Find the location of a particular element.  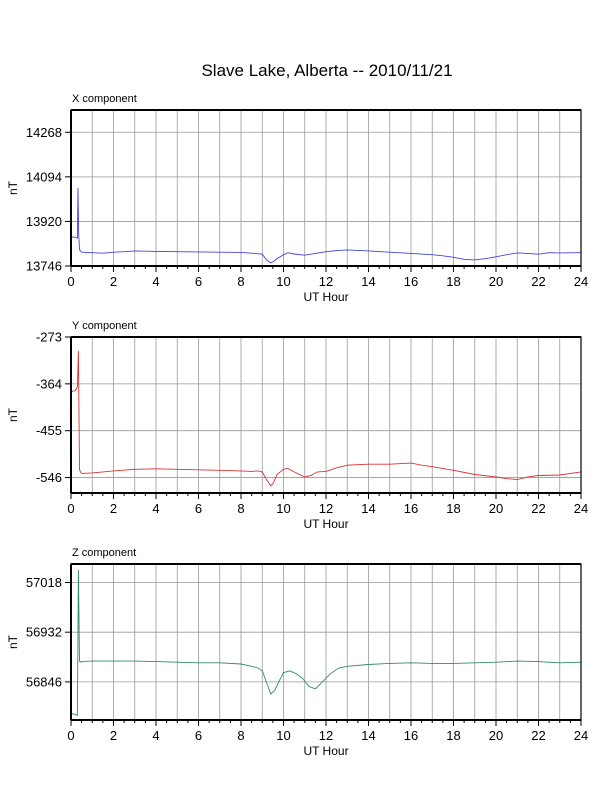

figure-title: Slave Lake, Alberta -- 2010/11/21 is located at coordinates (326, 70).